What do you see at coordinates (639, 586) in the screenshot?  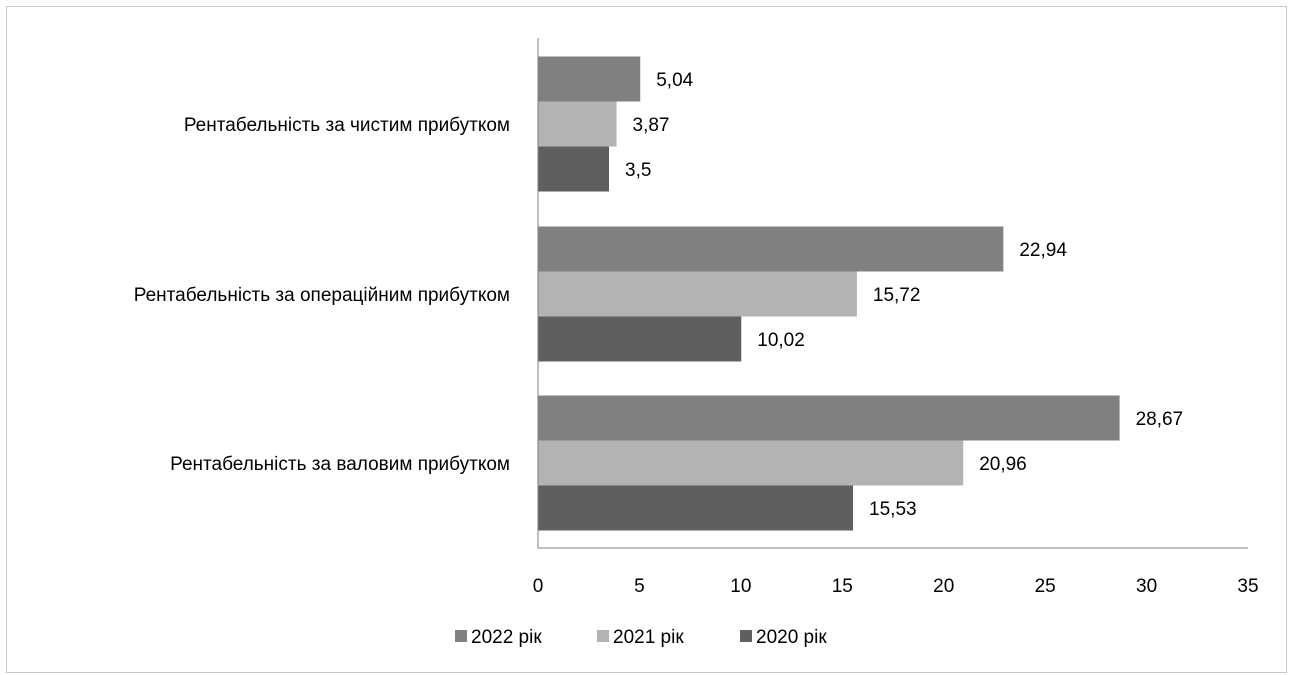 I see `x-tick-label: 5` at bounding box center [639, 586].